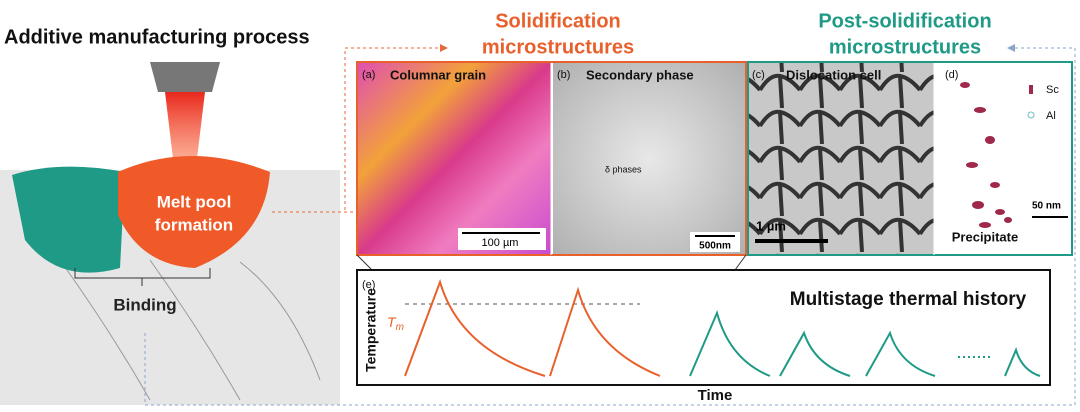  Describe the element at coordinates (185, 77) in the screenshot. I see `nozzle` at that location.